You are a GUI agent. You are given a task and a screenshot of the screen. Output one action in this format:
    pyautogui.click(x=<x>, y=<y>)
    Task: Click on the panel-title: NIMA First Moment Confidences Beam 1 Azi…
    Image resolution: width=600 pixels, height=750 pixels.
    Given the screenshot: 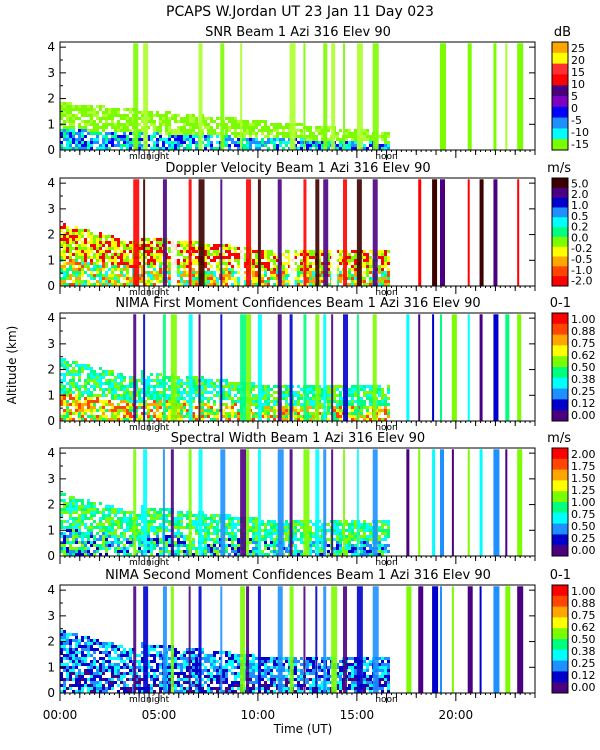 What is the action you would take?
    pyautogui.click(x=297, y=303)
    